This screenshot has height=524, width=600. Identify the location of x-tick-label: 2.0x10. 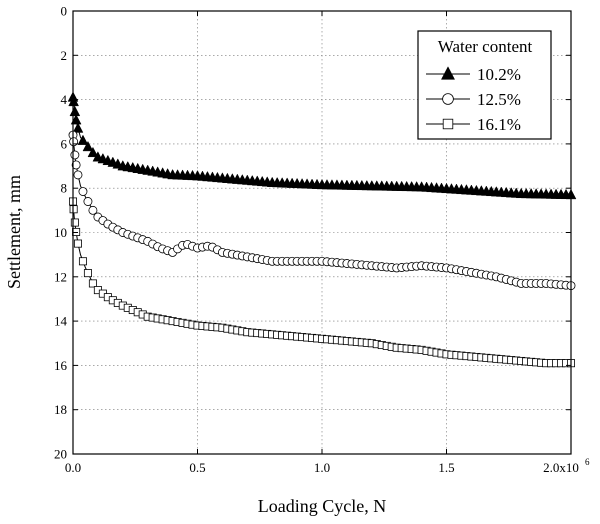
(561, 467).